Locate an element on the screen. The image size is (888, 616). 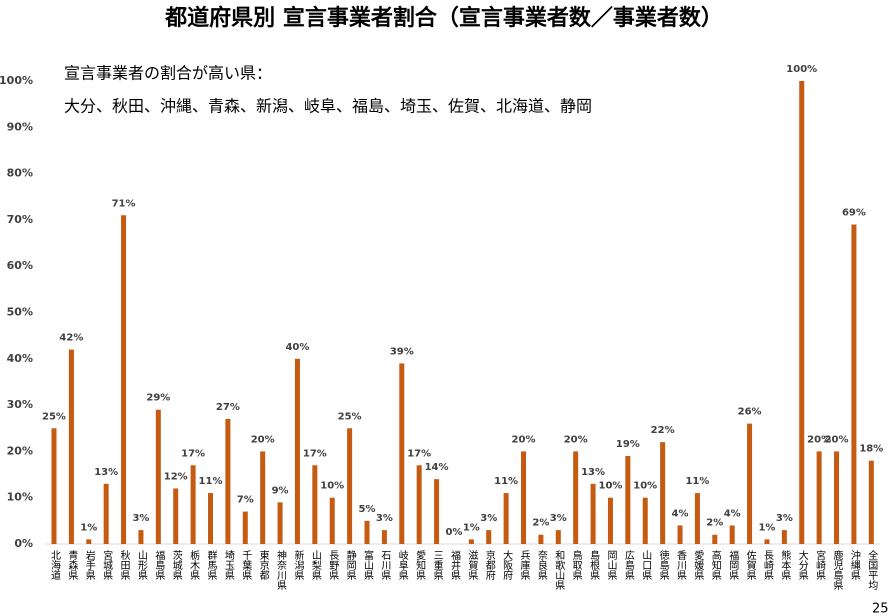
y-tick-label: 40% is located at coordinates (20, 358).